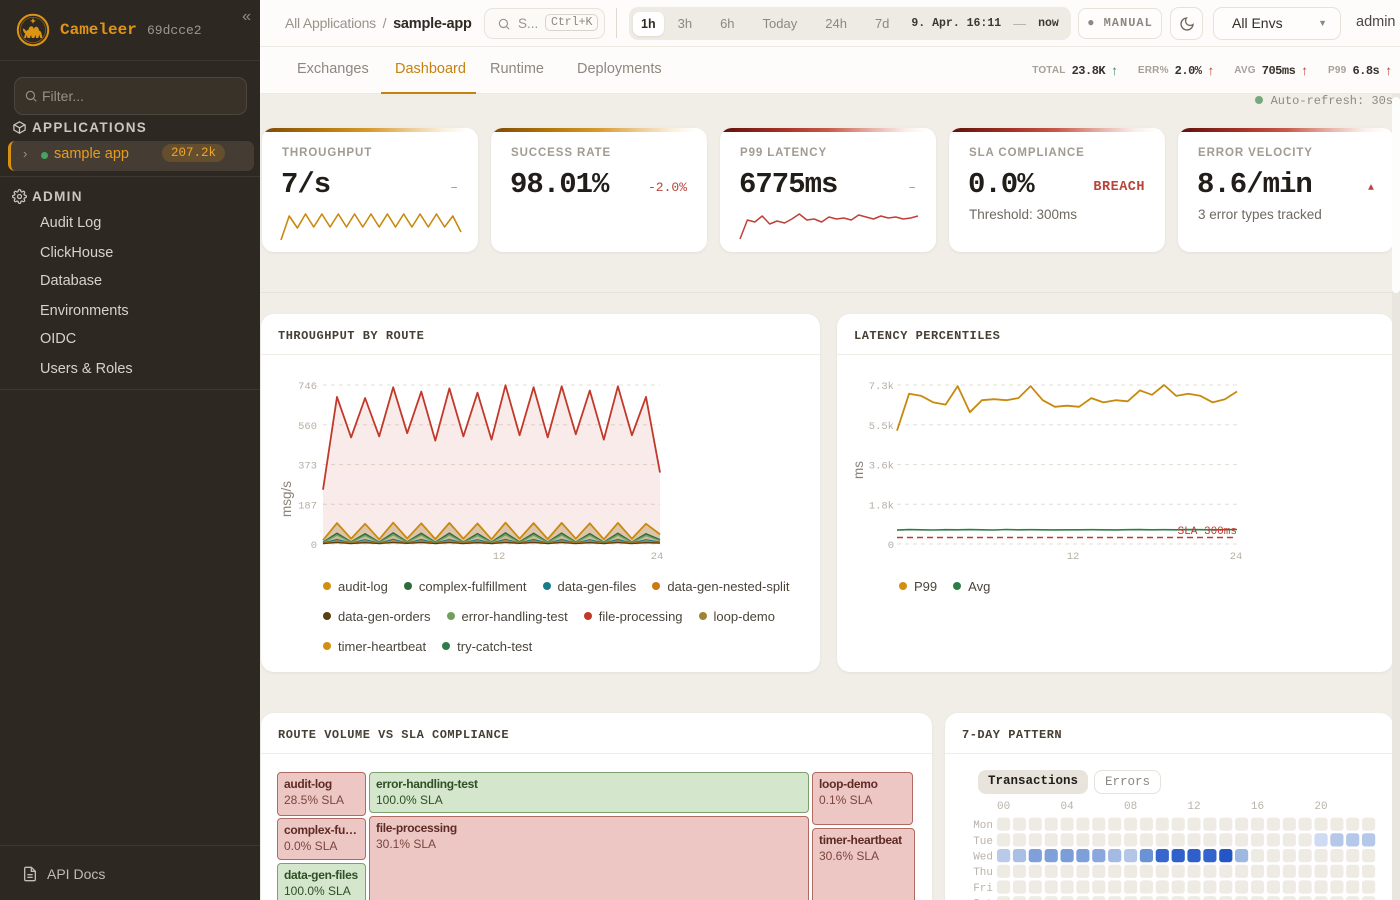 The height and width of the screenshot is (900, 1400). What do you see at coordinates (1207, 532) in the screenshot?
I see `svg-text: SLA 300ms` at bounding box center [1207, 532].